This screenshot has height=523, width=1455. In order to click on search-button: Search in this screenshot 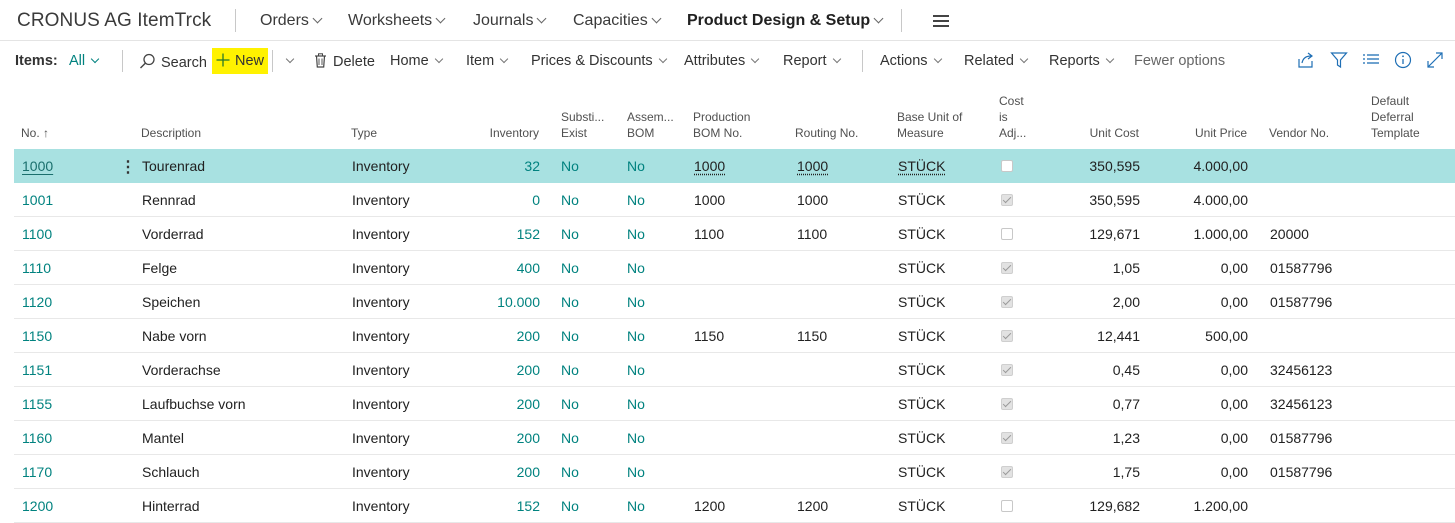, I will do `click(173, 62)`.